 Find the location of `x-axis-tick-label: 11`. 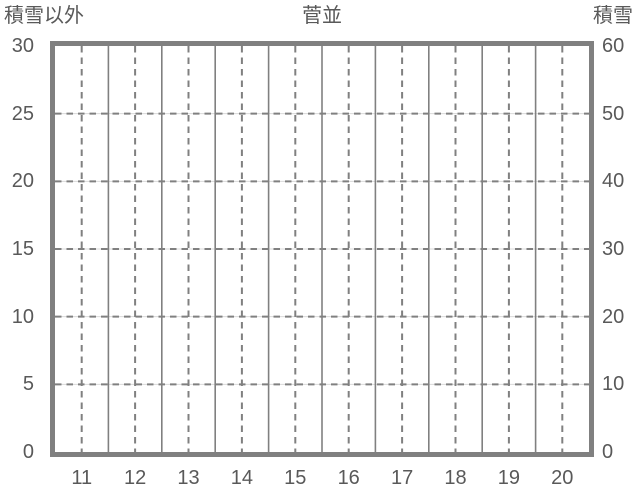

x-axis-tick-label: 11 is located at coordinates (82, 478).